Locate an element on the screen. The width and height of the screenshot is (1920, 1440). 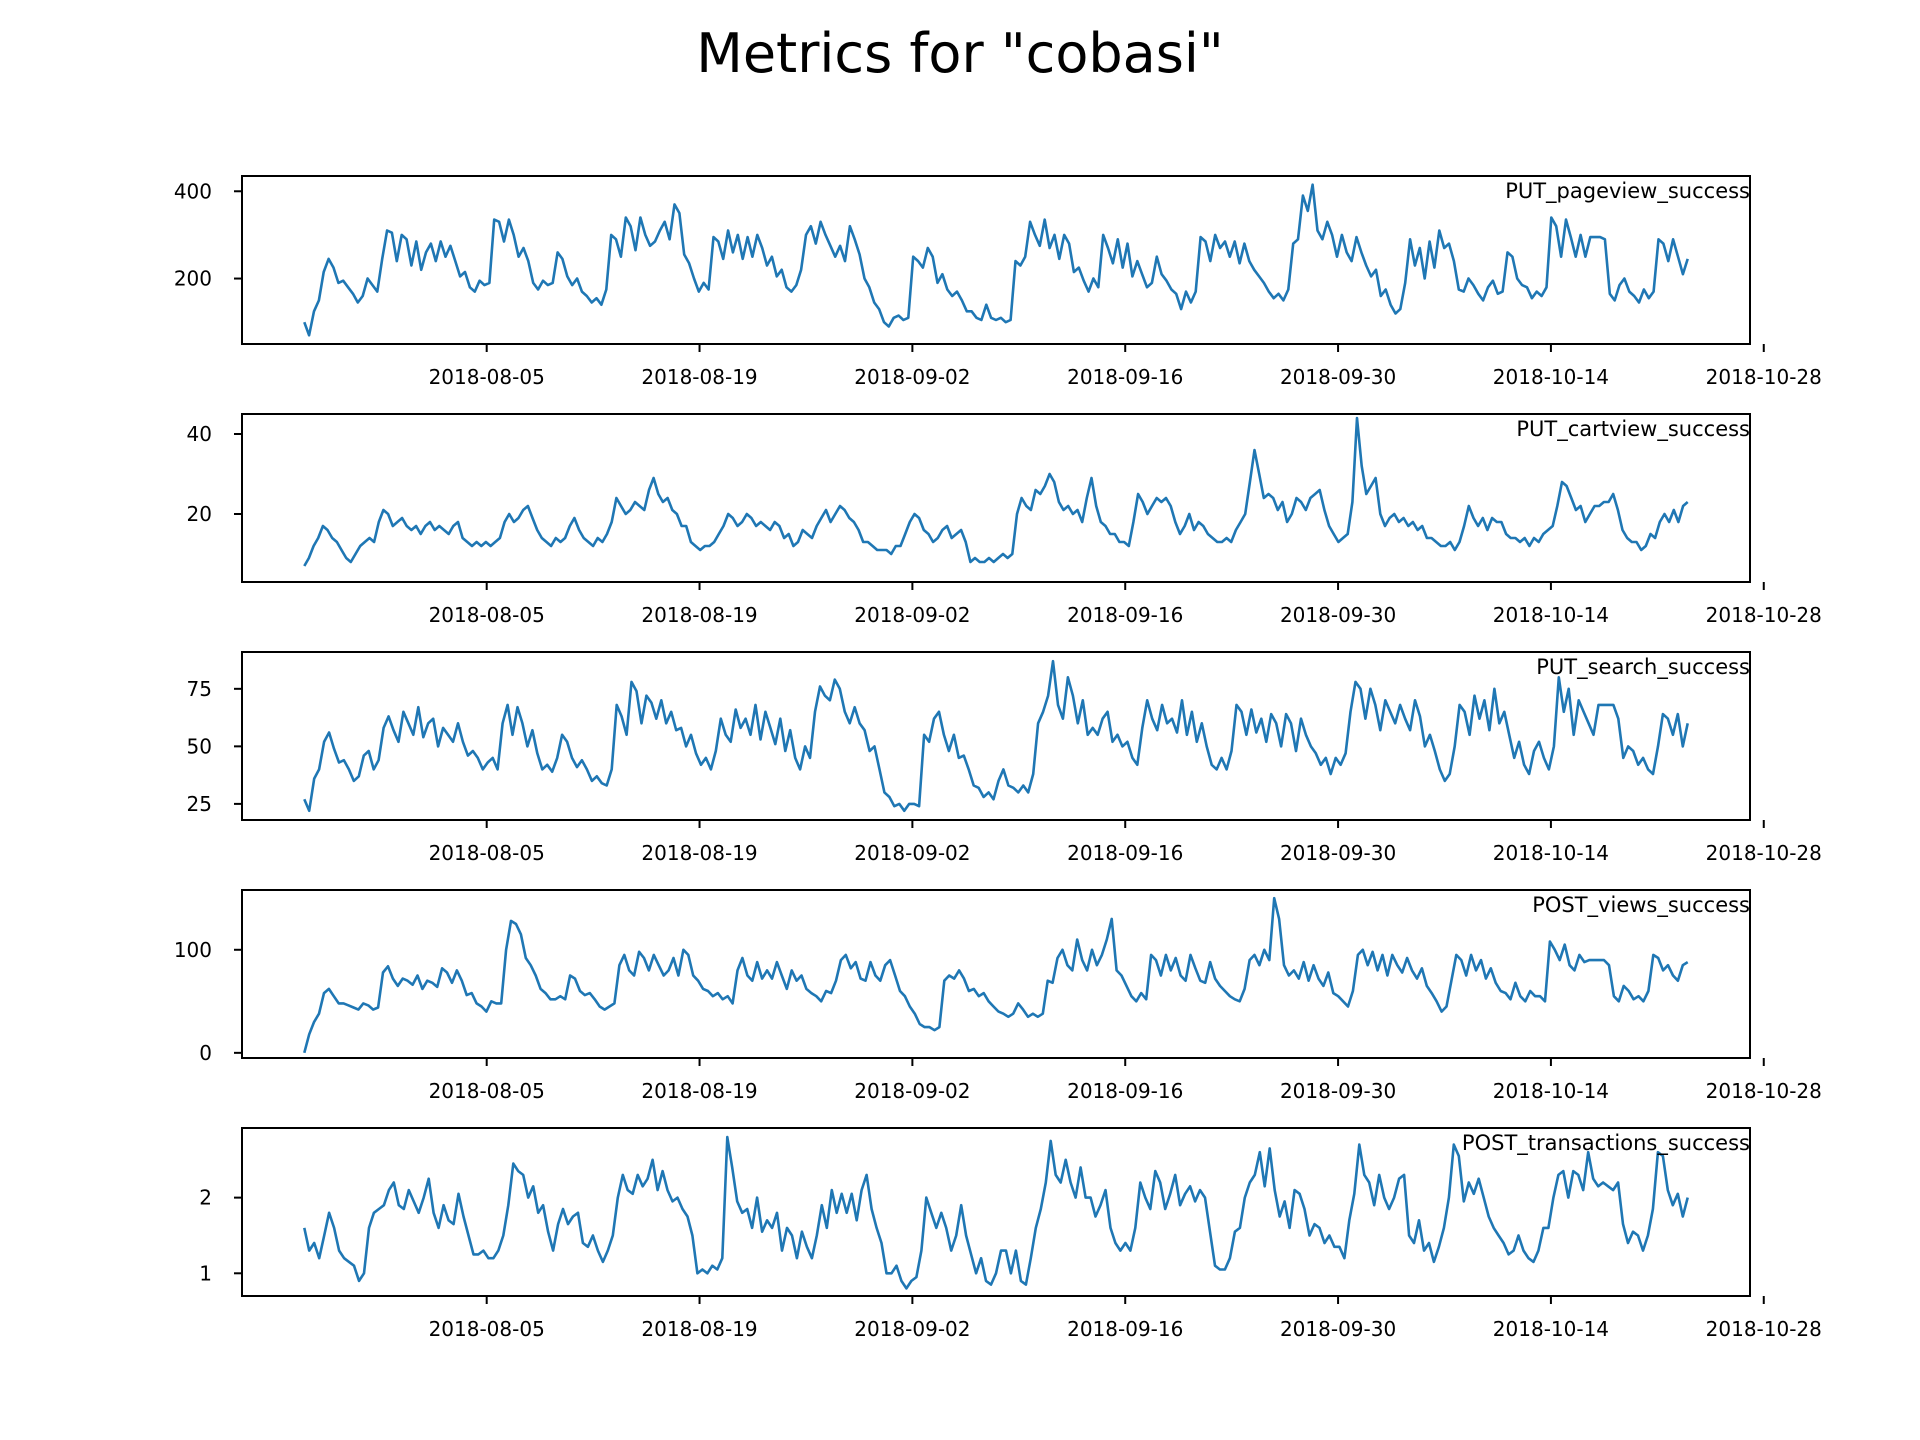
y-tick-label: 2 is located at coordinates (205, 1198).